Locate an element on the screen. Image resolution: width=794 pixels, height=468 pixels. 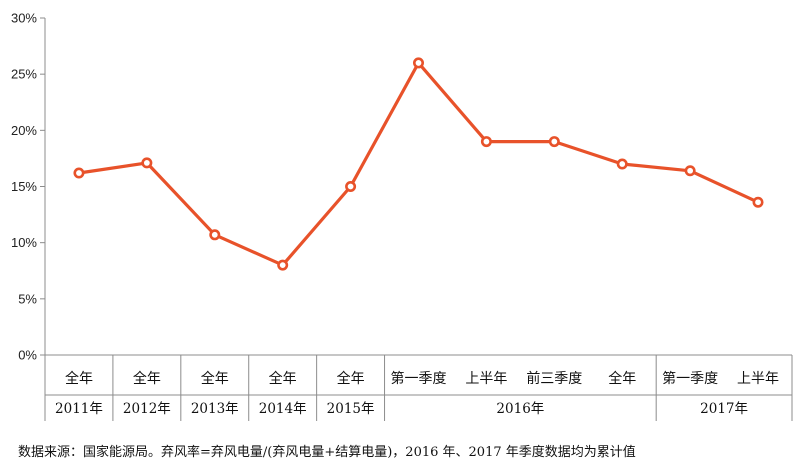
y-tick-label: 30% is located at coordinates (24, 18).